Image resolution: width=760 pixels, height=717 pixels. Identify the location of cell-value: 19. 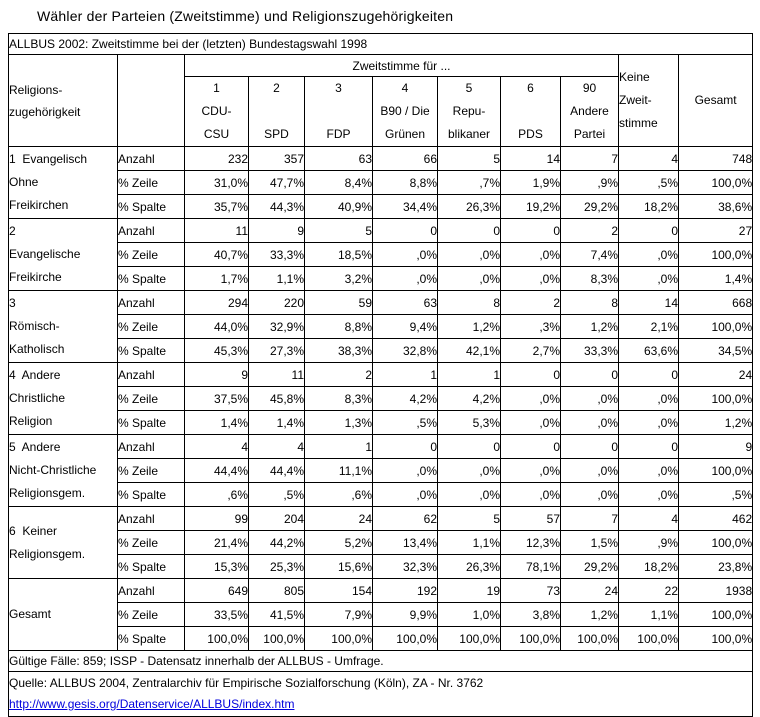
(469, 590).